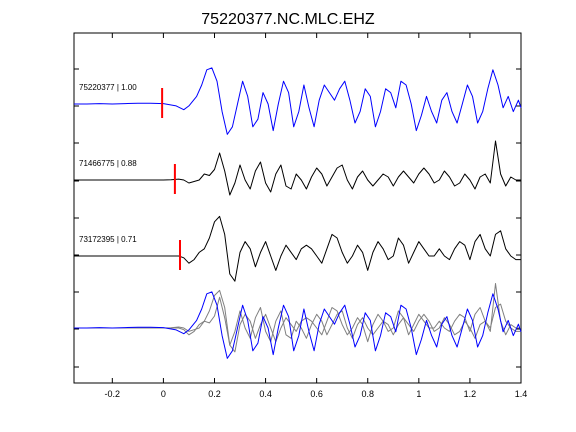  Describe the element at coordinates (265, 394) in the screenshot. I see `x-tick-label: 0.4` at that location.